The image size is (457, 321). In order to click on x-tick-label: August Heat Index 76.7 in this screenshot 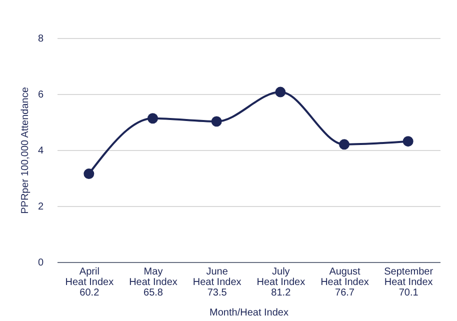, I will do `click(344, 282)`.